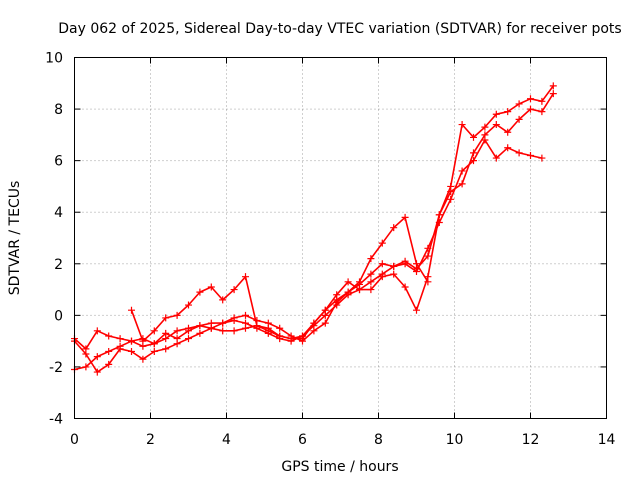 This screenshot has width=640, height=480. What do you see at coordinates (74, 440) in the screenshot?
I see `x-tick-label: 0` at bounding box center [74, 440].